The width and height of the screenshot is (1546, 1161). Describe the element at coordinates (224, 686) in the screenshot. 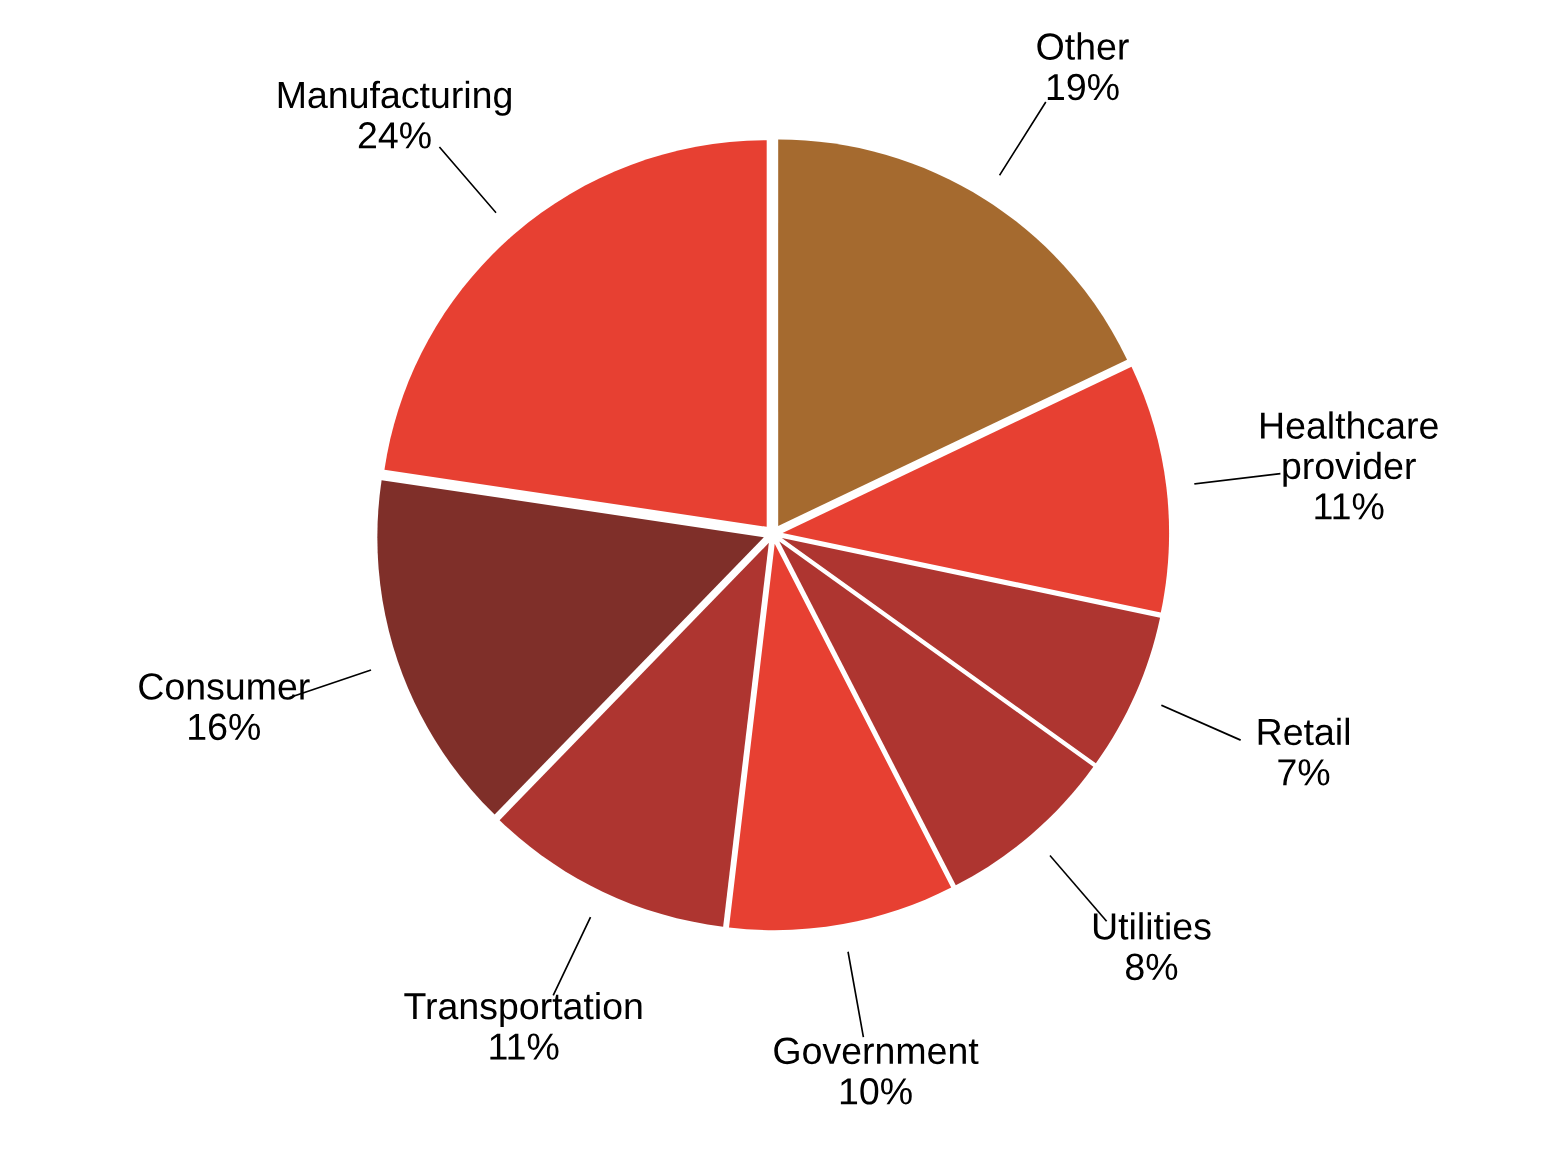

I see `slice-label: Consumer` at that location.